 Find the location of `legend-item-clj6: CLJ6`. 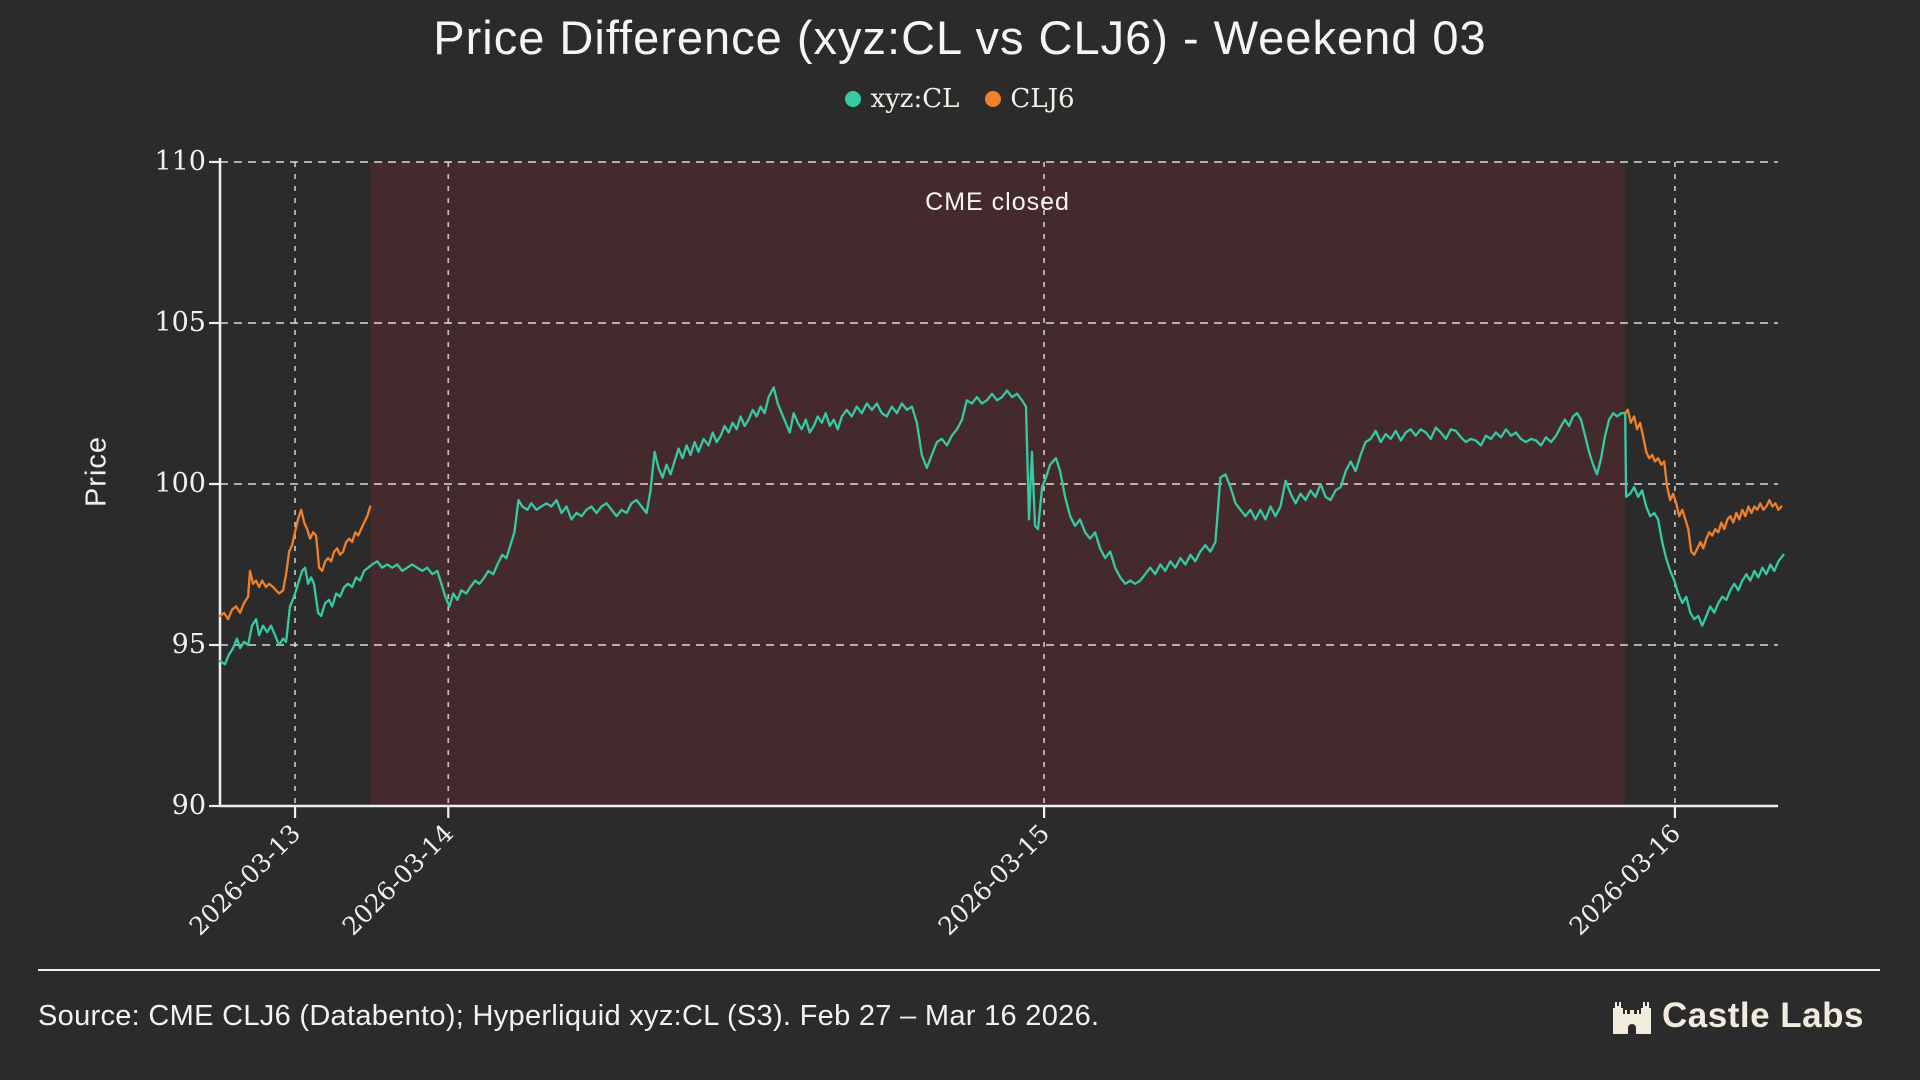

legend-item-clj6: CLJ6 is located at coordinates (1030, 99).